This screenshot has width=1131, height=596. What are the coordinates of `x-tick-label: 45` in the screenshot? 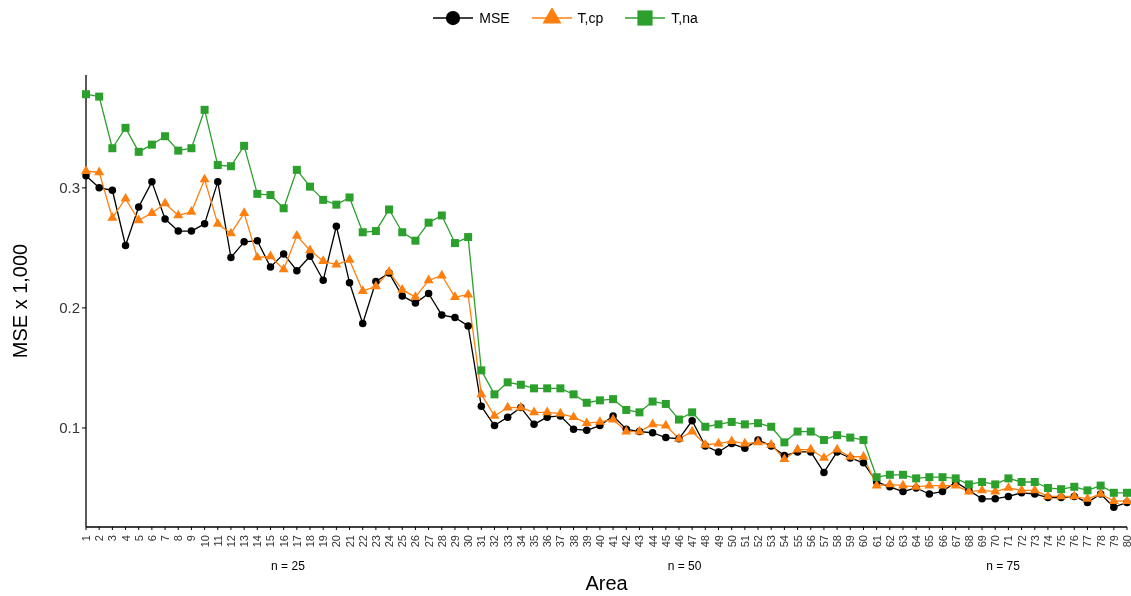 It's located at (665, 541).